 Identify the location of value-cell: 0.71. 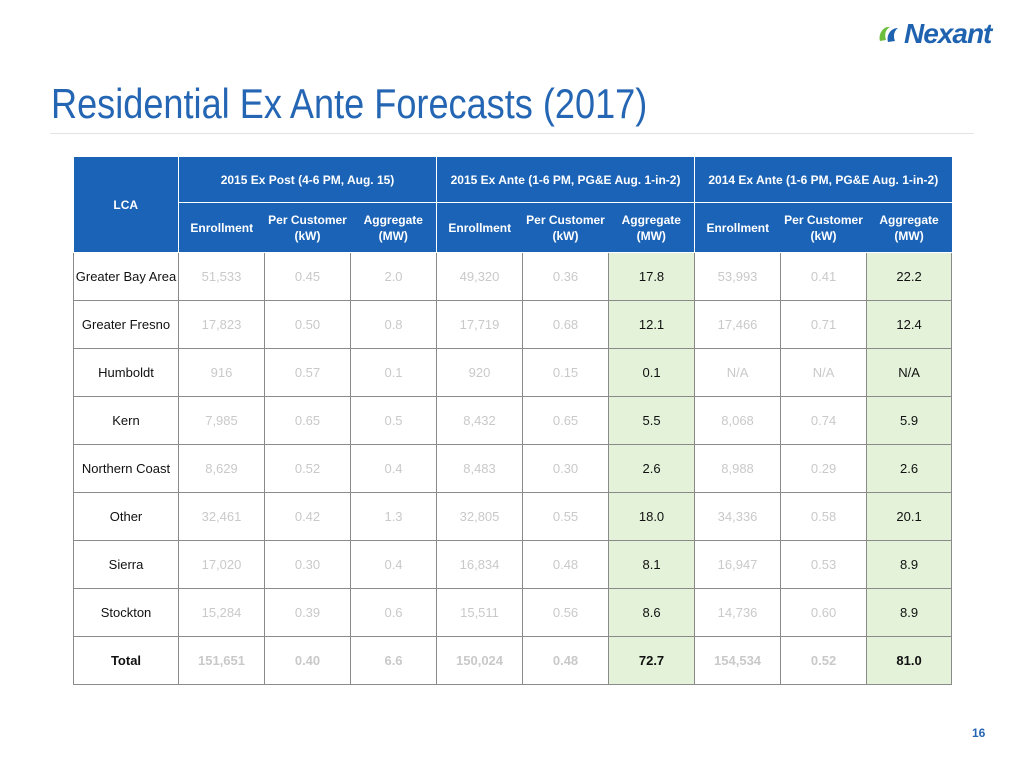
(824, 324).